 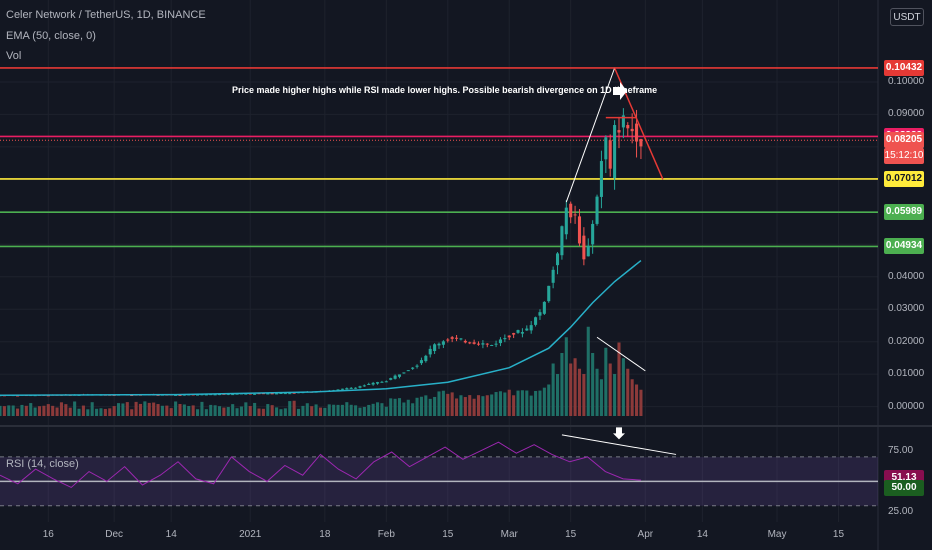 What do you see at coordinates (906, 114) in the screenshot?
I see `price-tick: 0.09000` at bounding box center [906, 114].